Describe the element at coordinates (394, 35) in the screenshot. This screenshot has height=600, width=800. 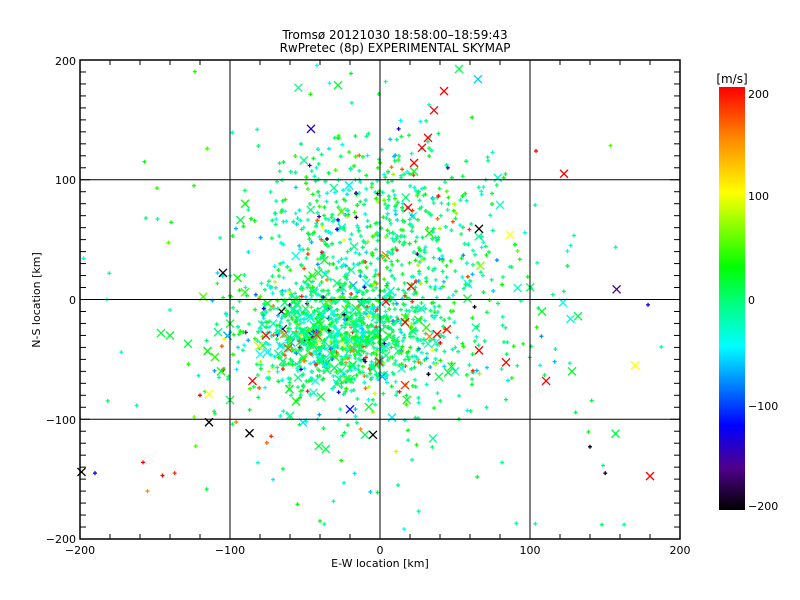
I see `chart-title: Tromsø 20121030 18:58:00–18:59:43` at that location.